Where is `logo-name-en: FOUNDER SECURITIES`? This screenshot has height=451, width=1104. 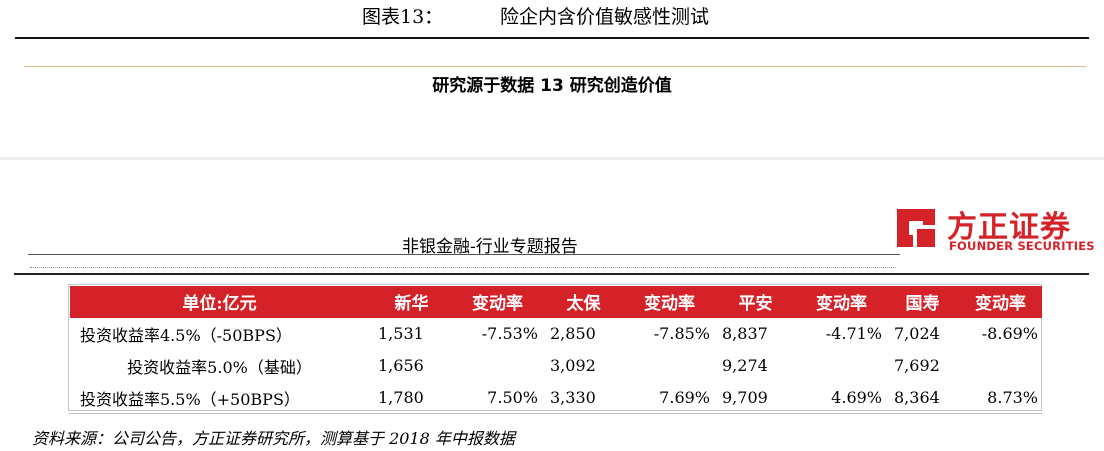 logo-name-en: FOUNDER SECURITIES is located at coordinates (1022, 246).